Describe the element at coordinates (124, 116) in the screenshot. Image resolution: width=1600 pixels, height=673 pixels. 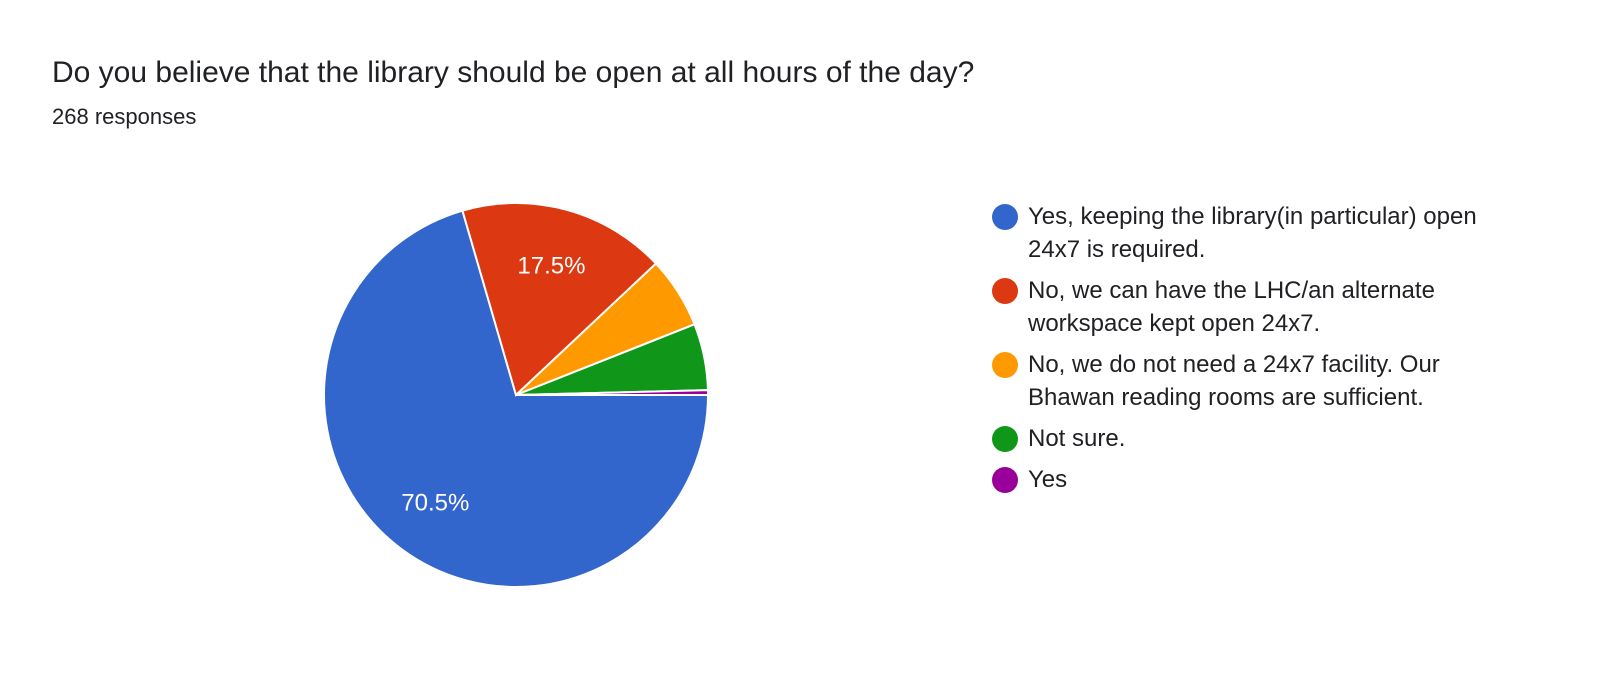
I see `response-count: 268 responses` at that location.